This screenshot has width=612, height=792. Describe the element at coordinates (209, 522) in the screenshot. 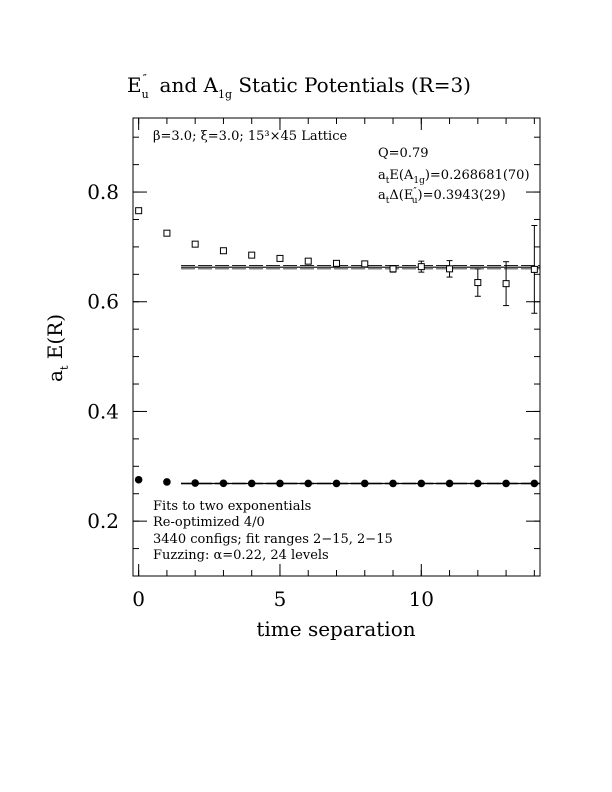

I see `note-reoptimized: Re-optimized 4/0` at that location.